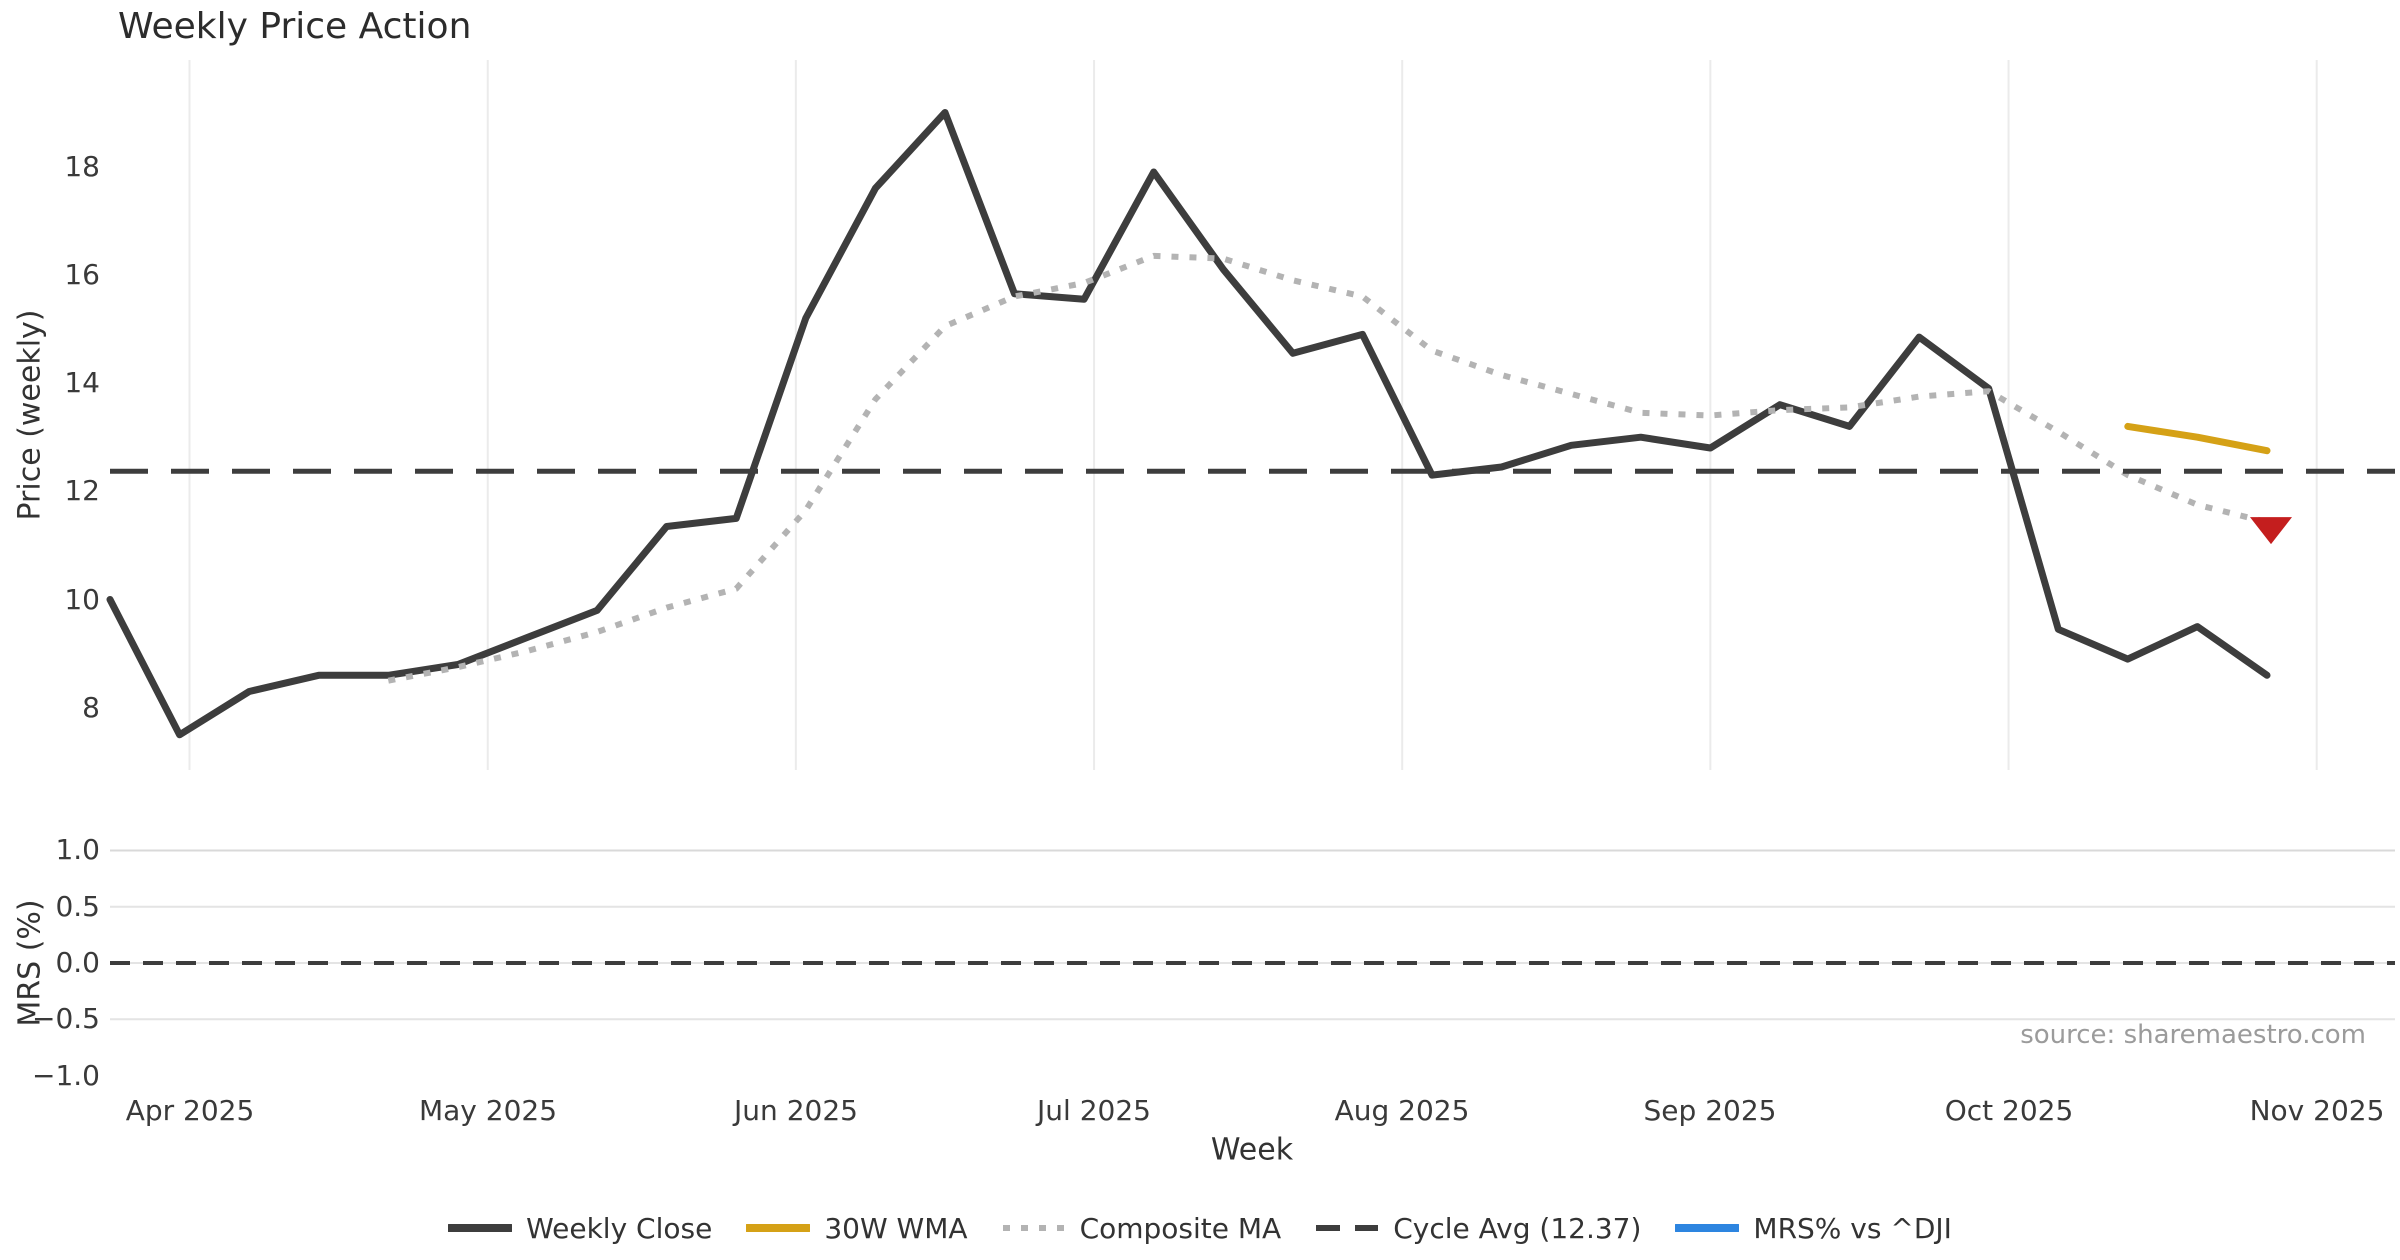  Describe the element at coordinates (1094, 1110) in the screenshot. I see `month-tick-label: Jul 2025` at that location.